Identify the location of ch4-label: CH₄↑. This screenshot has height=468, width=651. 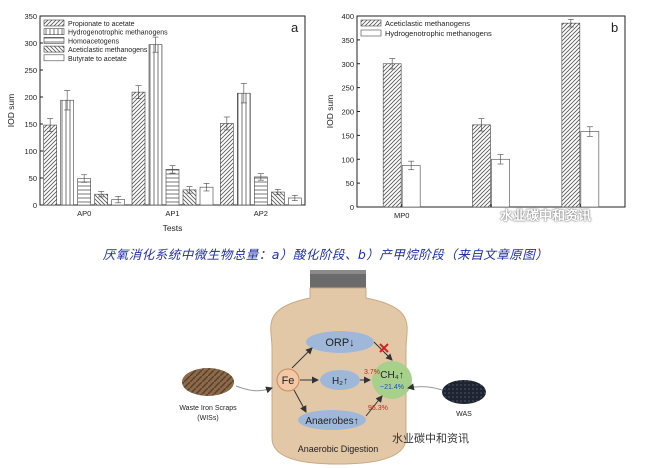
(392, 375).